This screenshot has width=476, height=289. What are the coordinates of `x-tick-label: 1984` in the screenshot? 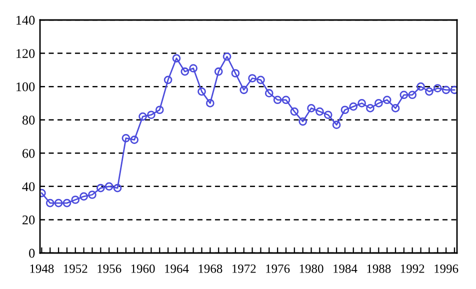 It's located at (346, 268).